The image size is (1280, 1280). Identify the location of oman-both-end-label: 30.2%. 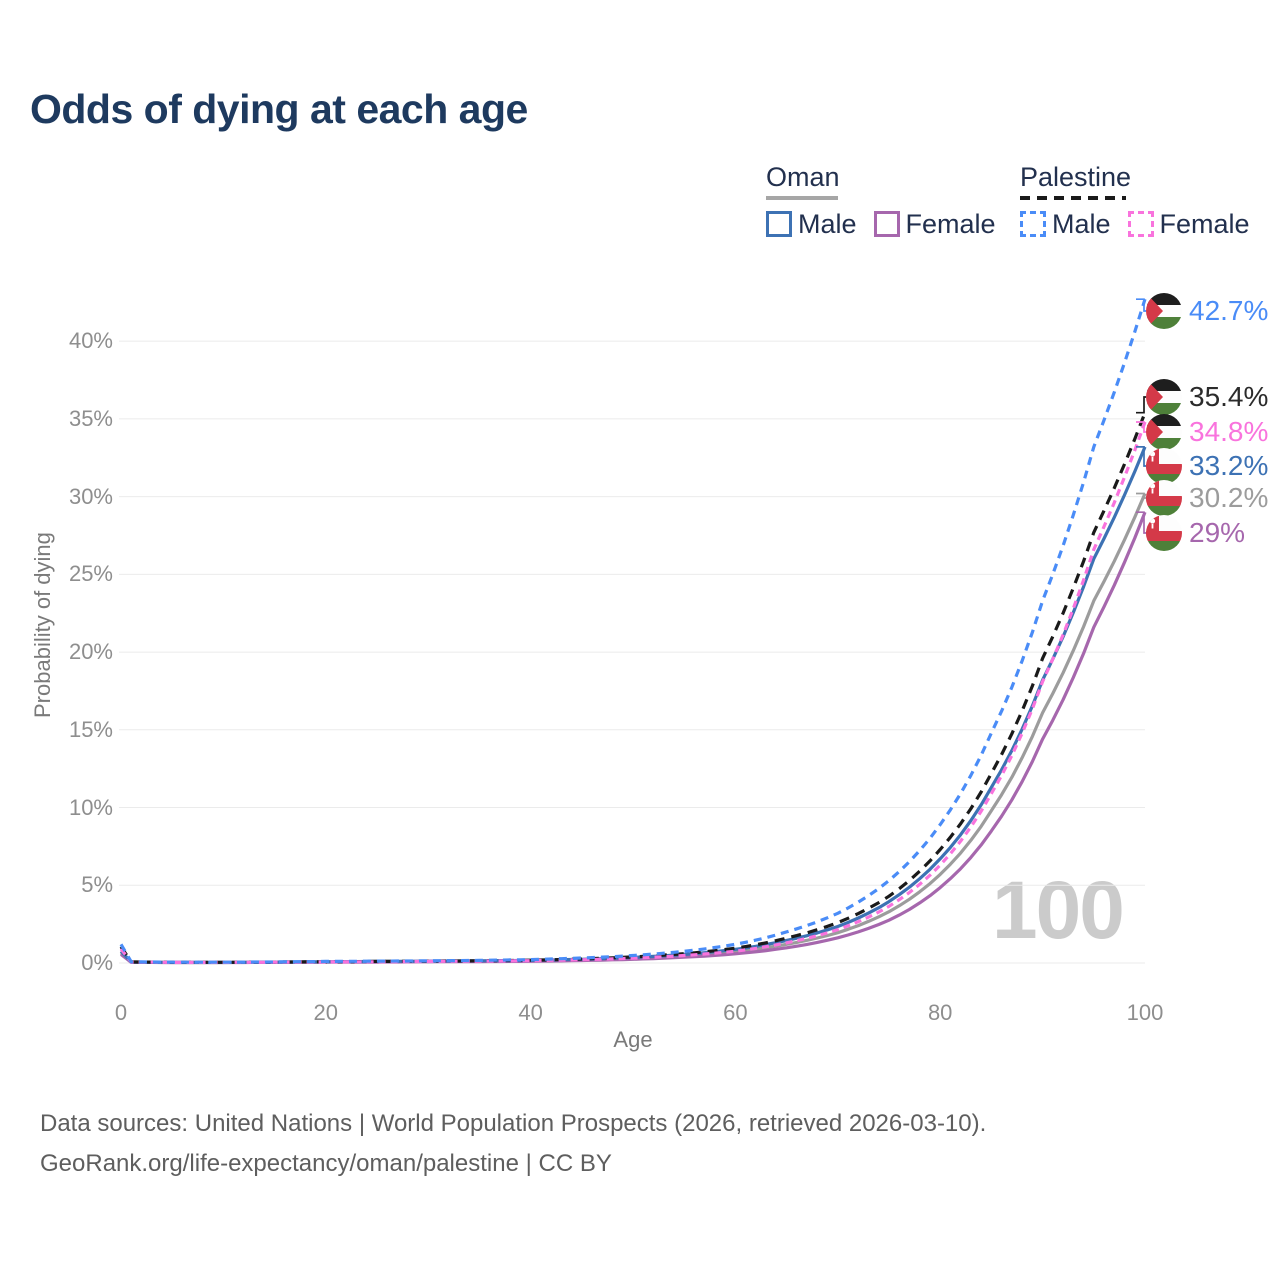
(1207, 498).